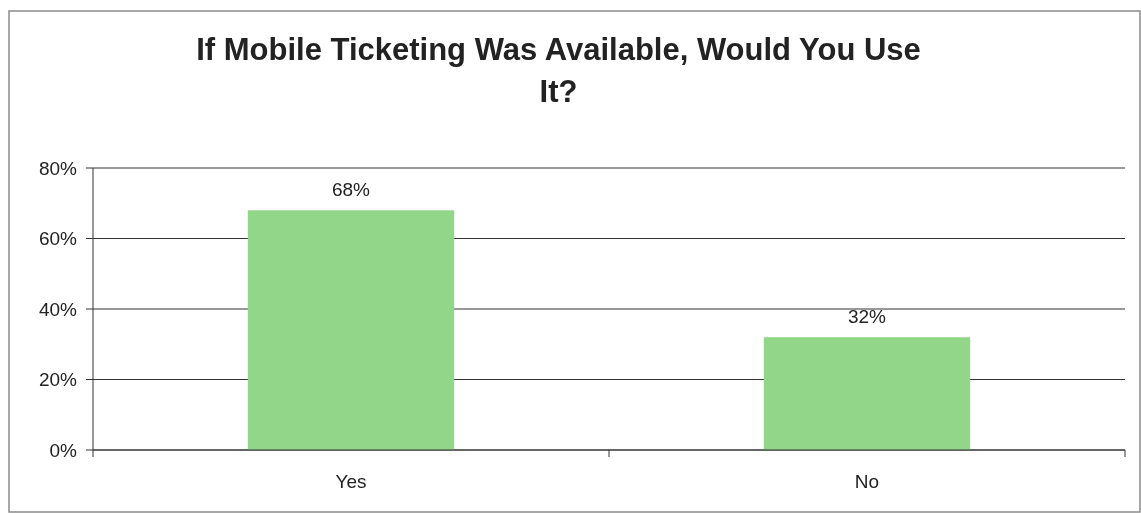  I want to click on y-tick-label: 0%, so click(63, 450).